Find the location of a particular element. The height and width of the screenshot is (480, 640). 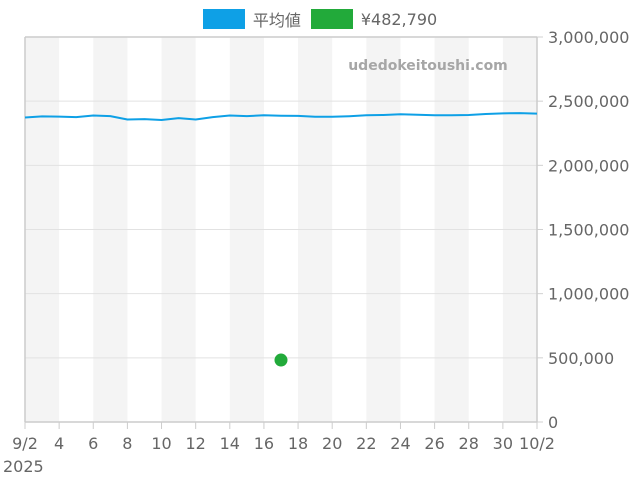

y-tick-label: 1,500,000 is located at coordinates (588, 230).